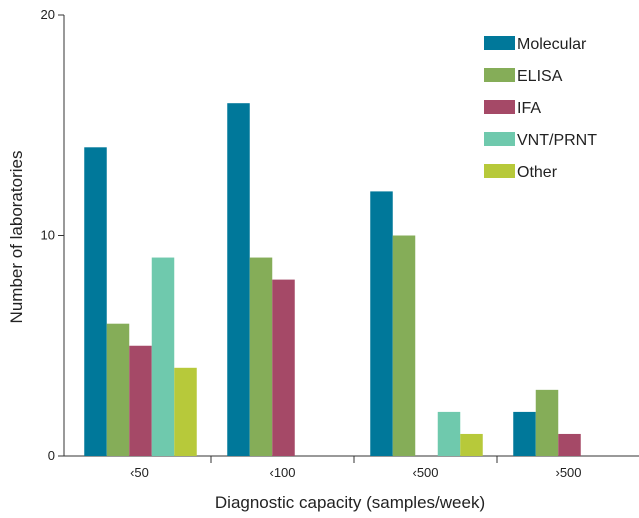  What do you see at coordinates (282, 472) in the screenshot?
I see `x-tick-label: ‹100` at bounding box center [282, 472].